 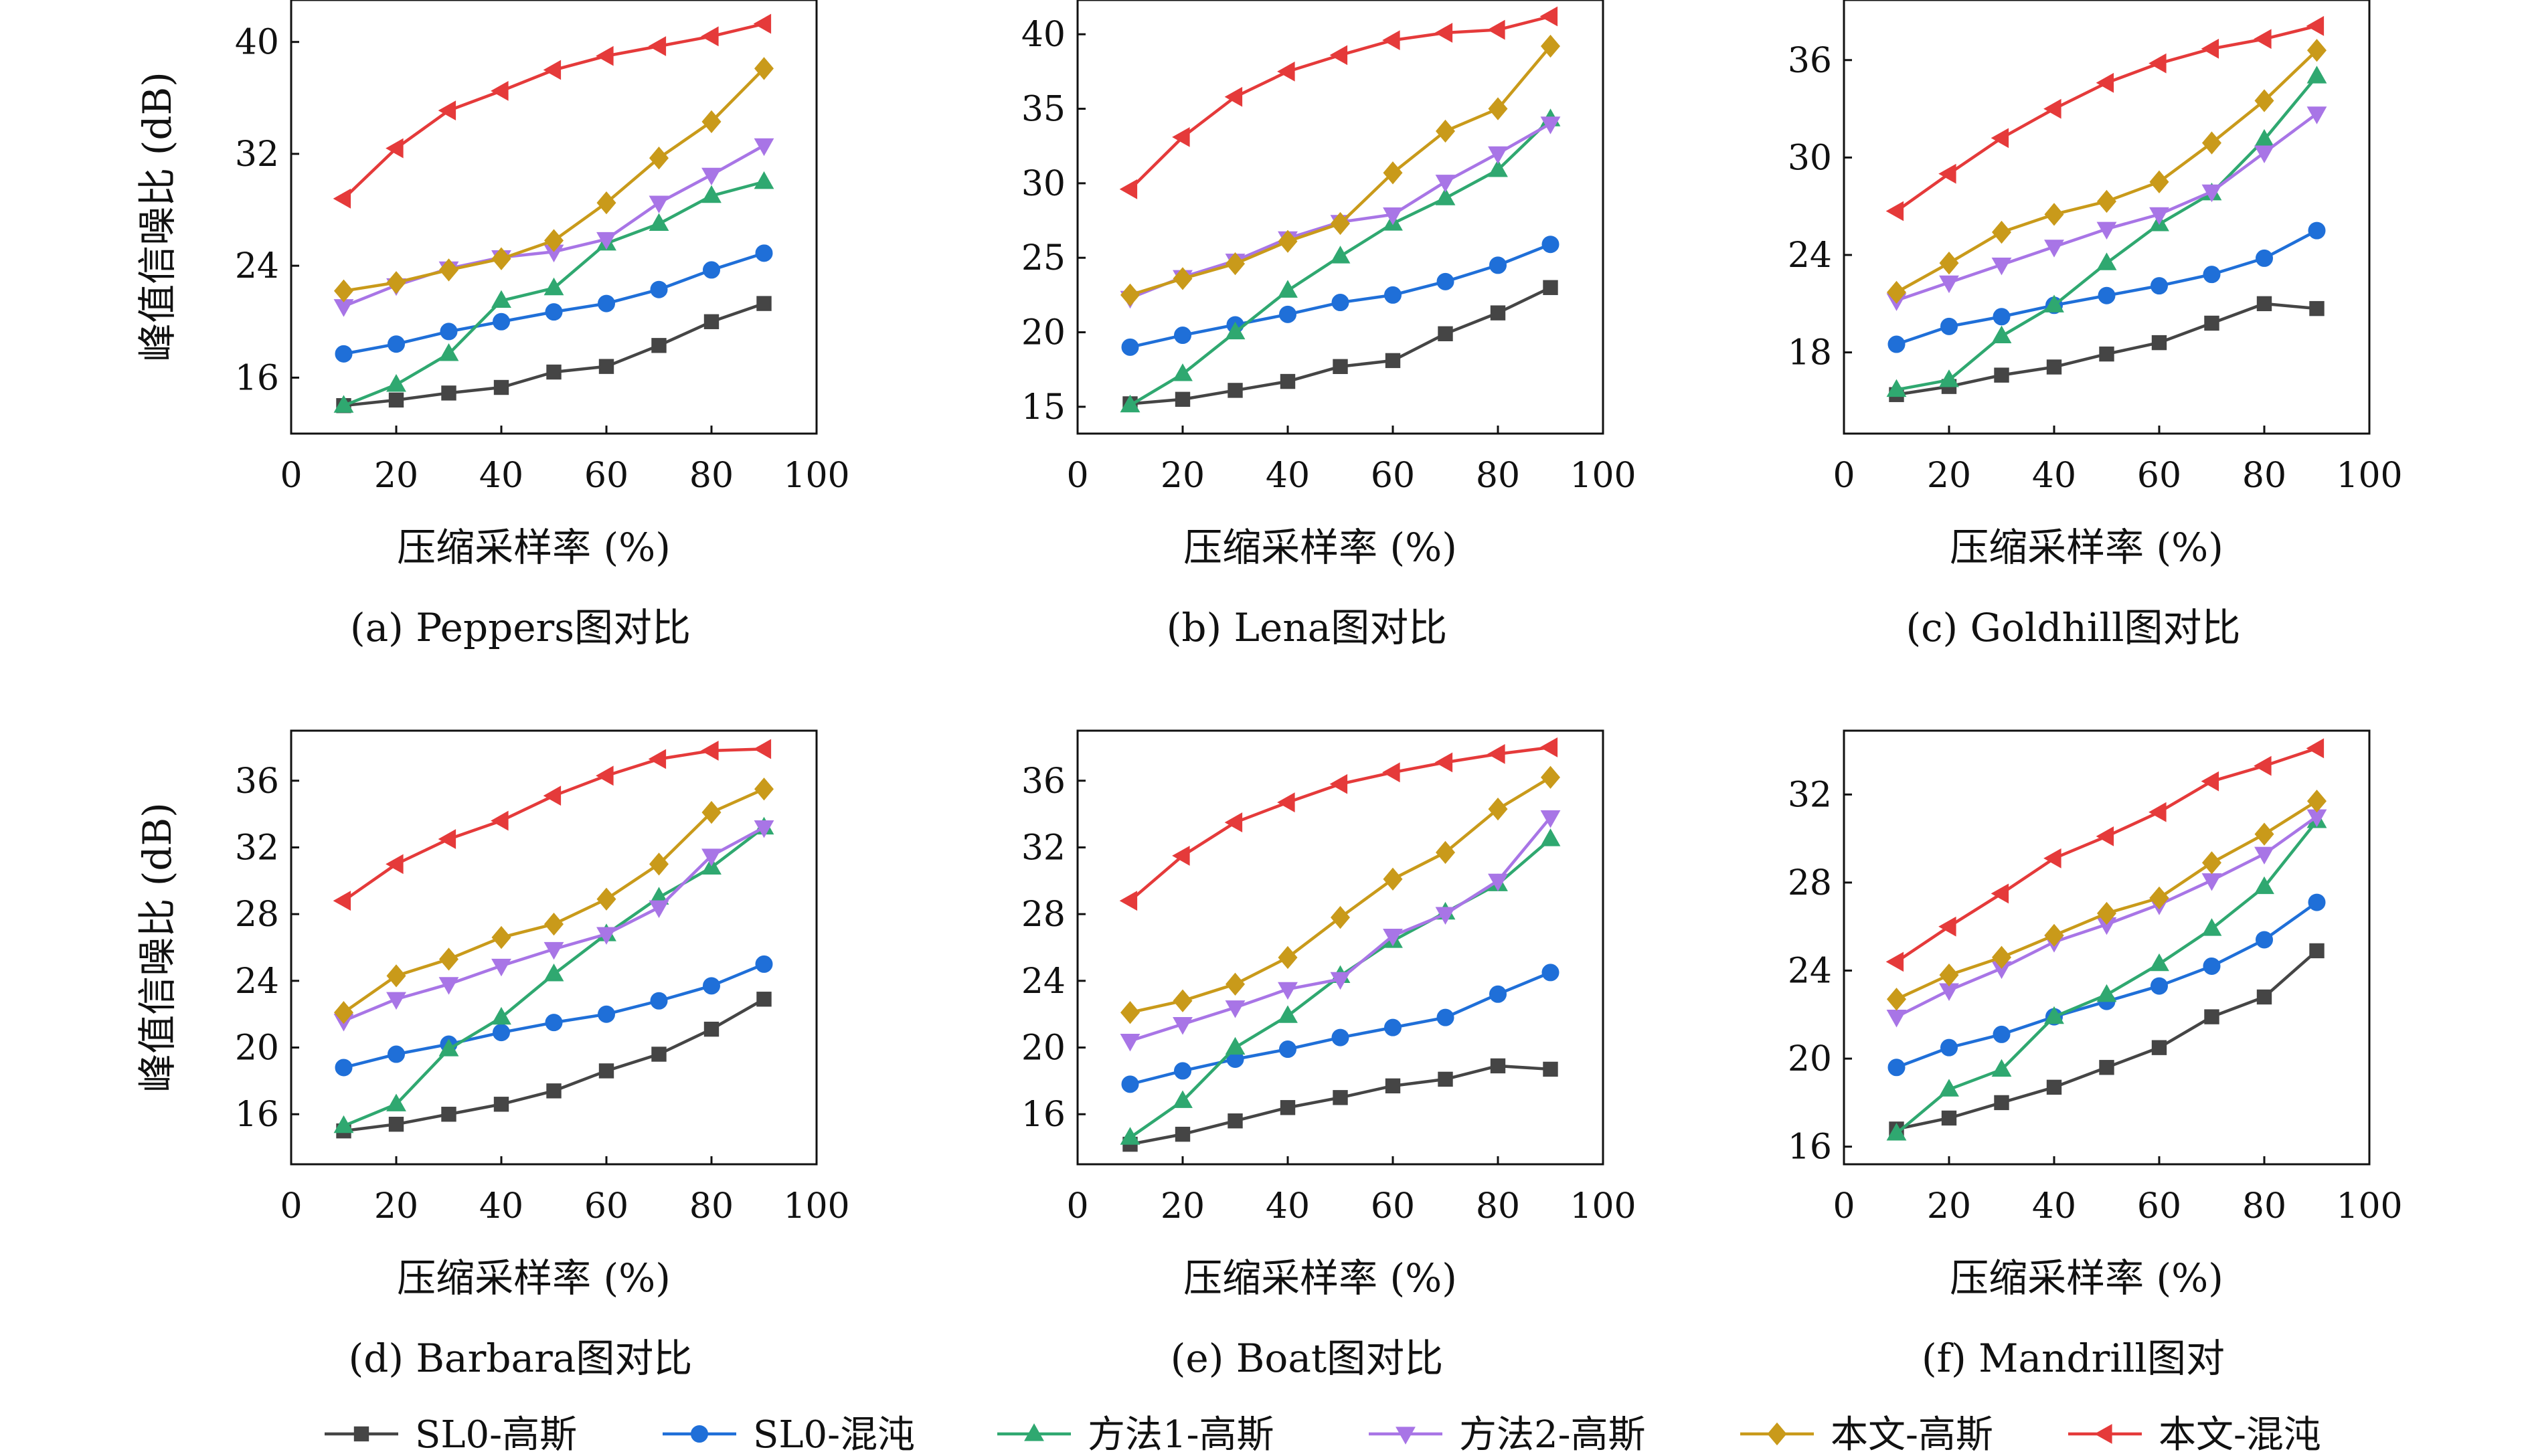 What do you see at coordinates (1043, 915) in the screenshot?
I see `y-tick-label: 28` at bounding box center [1043, 915].